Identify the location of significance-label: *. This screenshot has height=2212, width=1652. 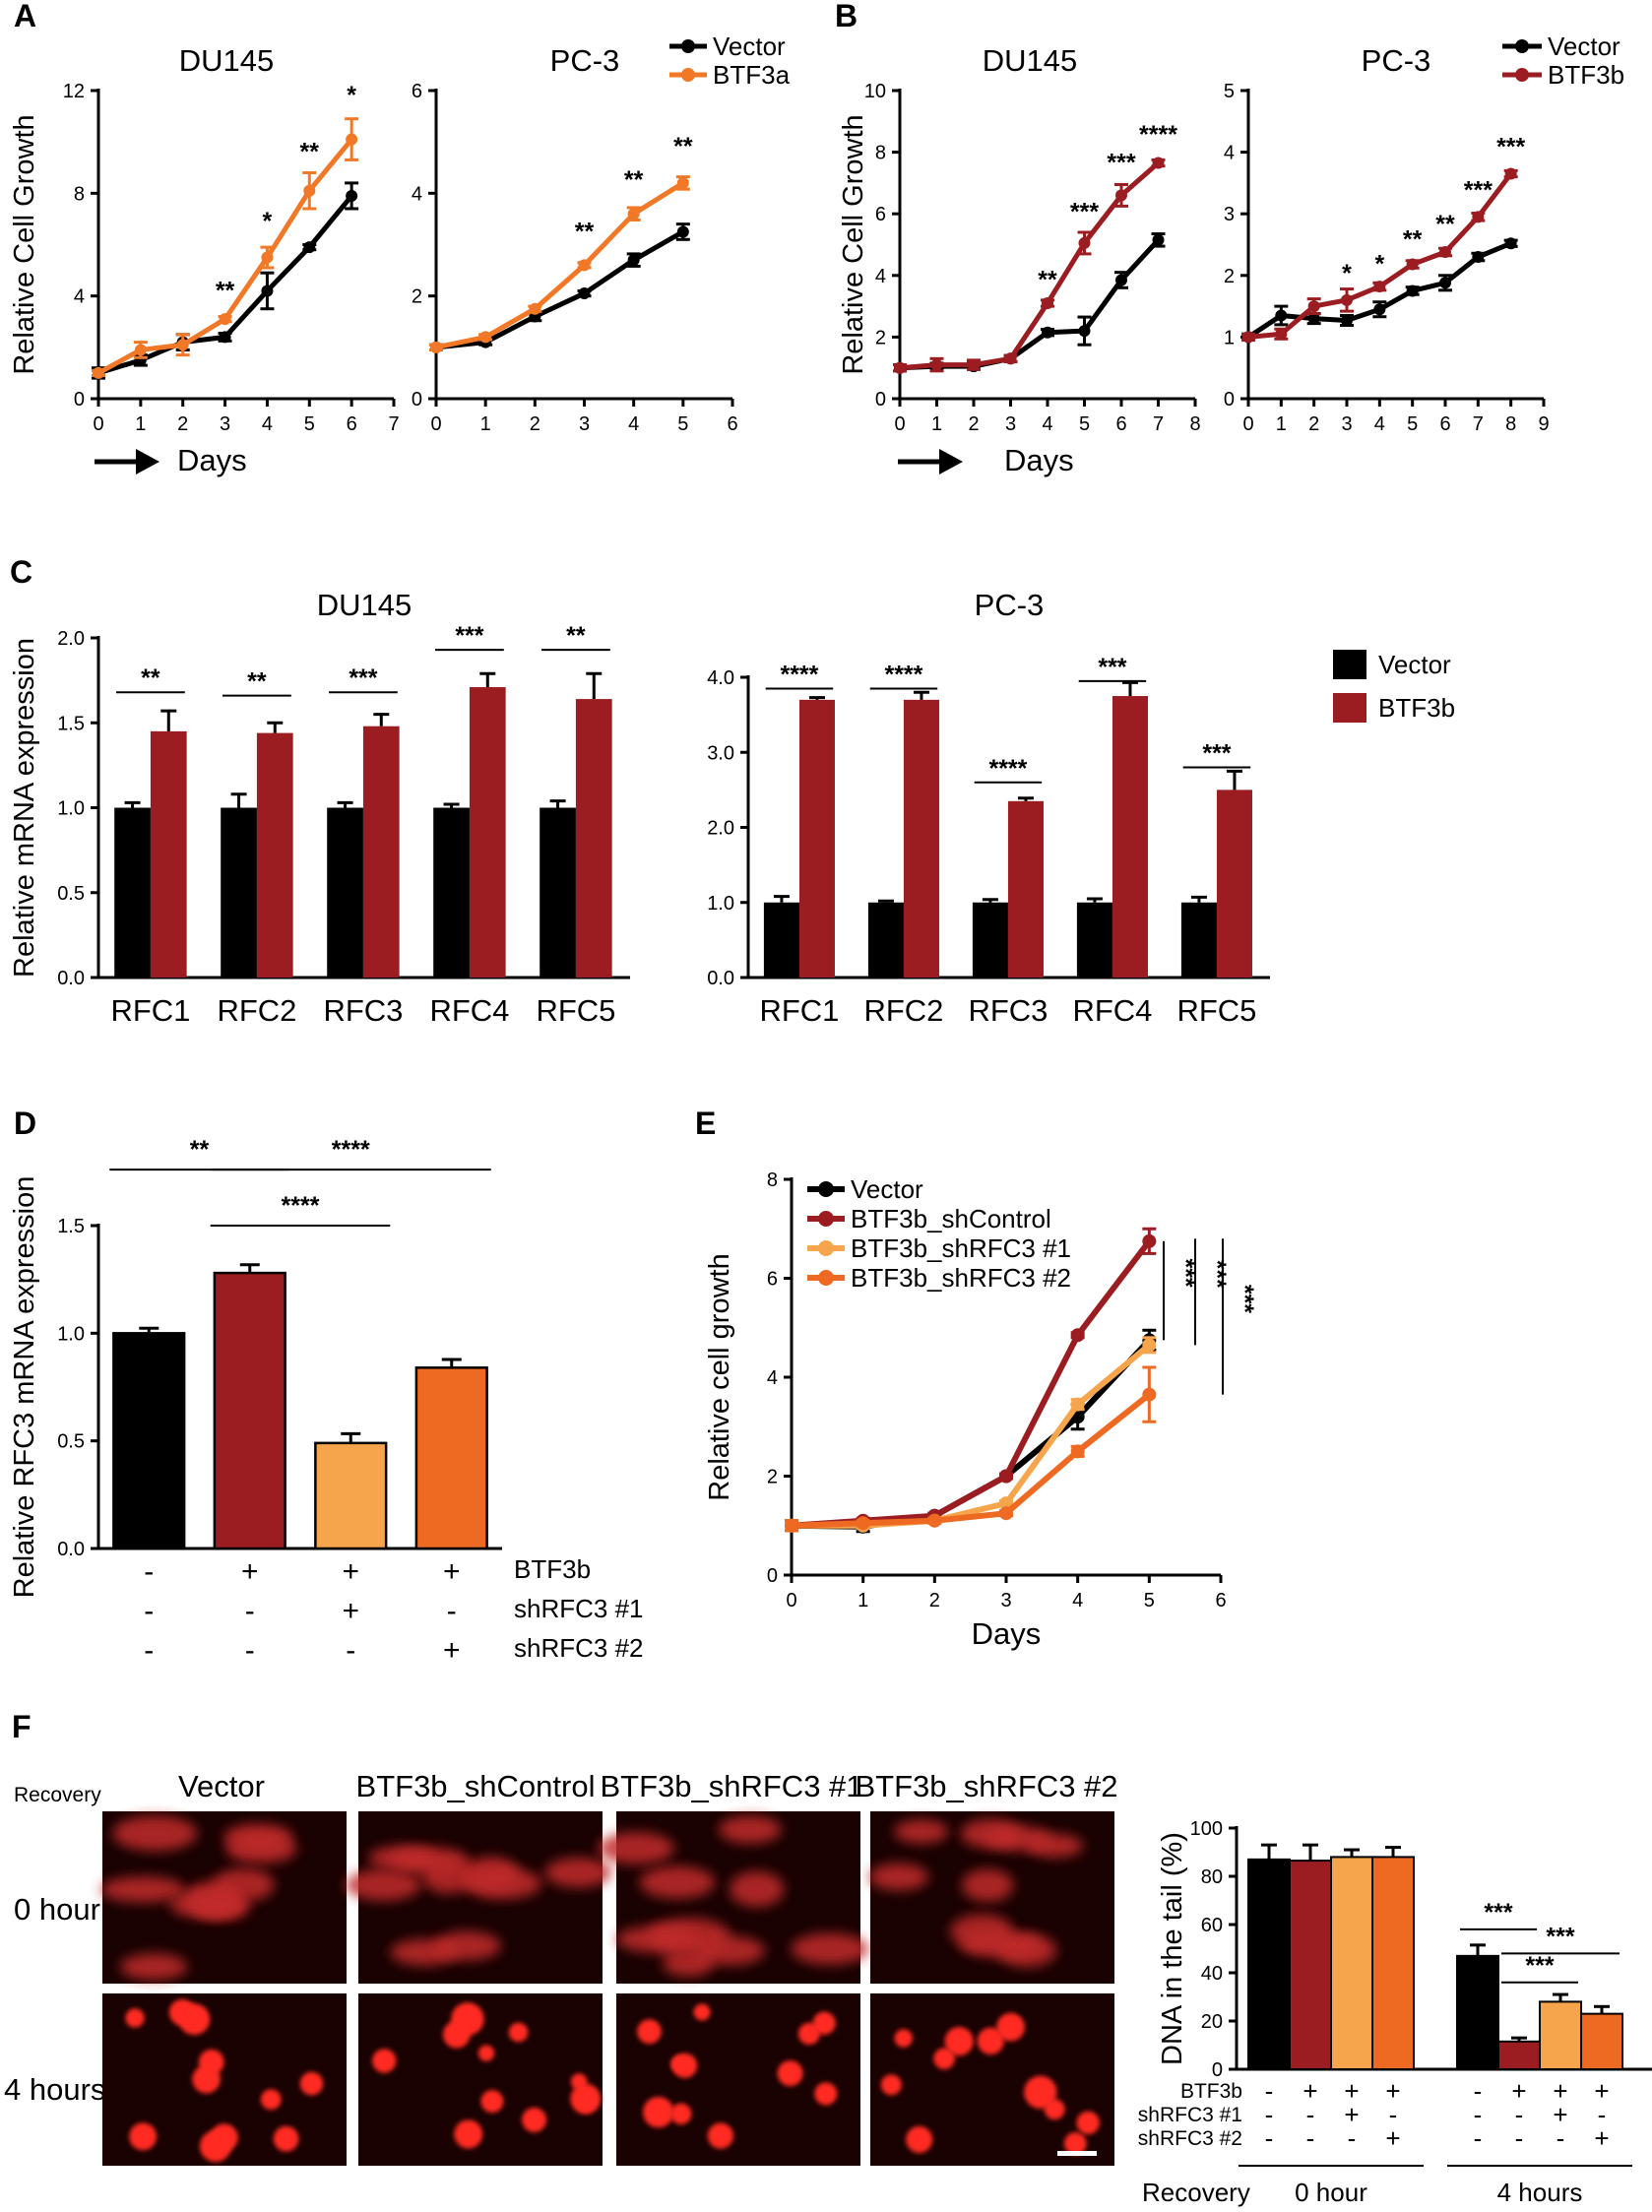
(352, 96).